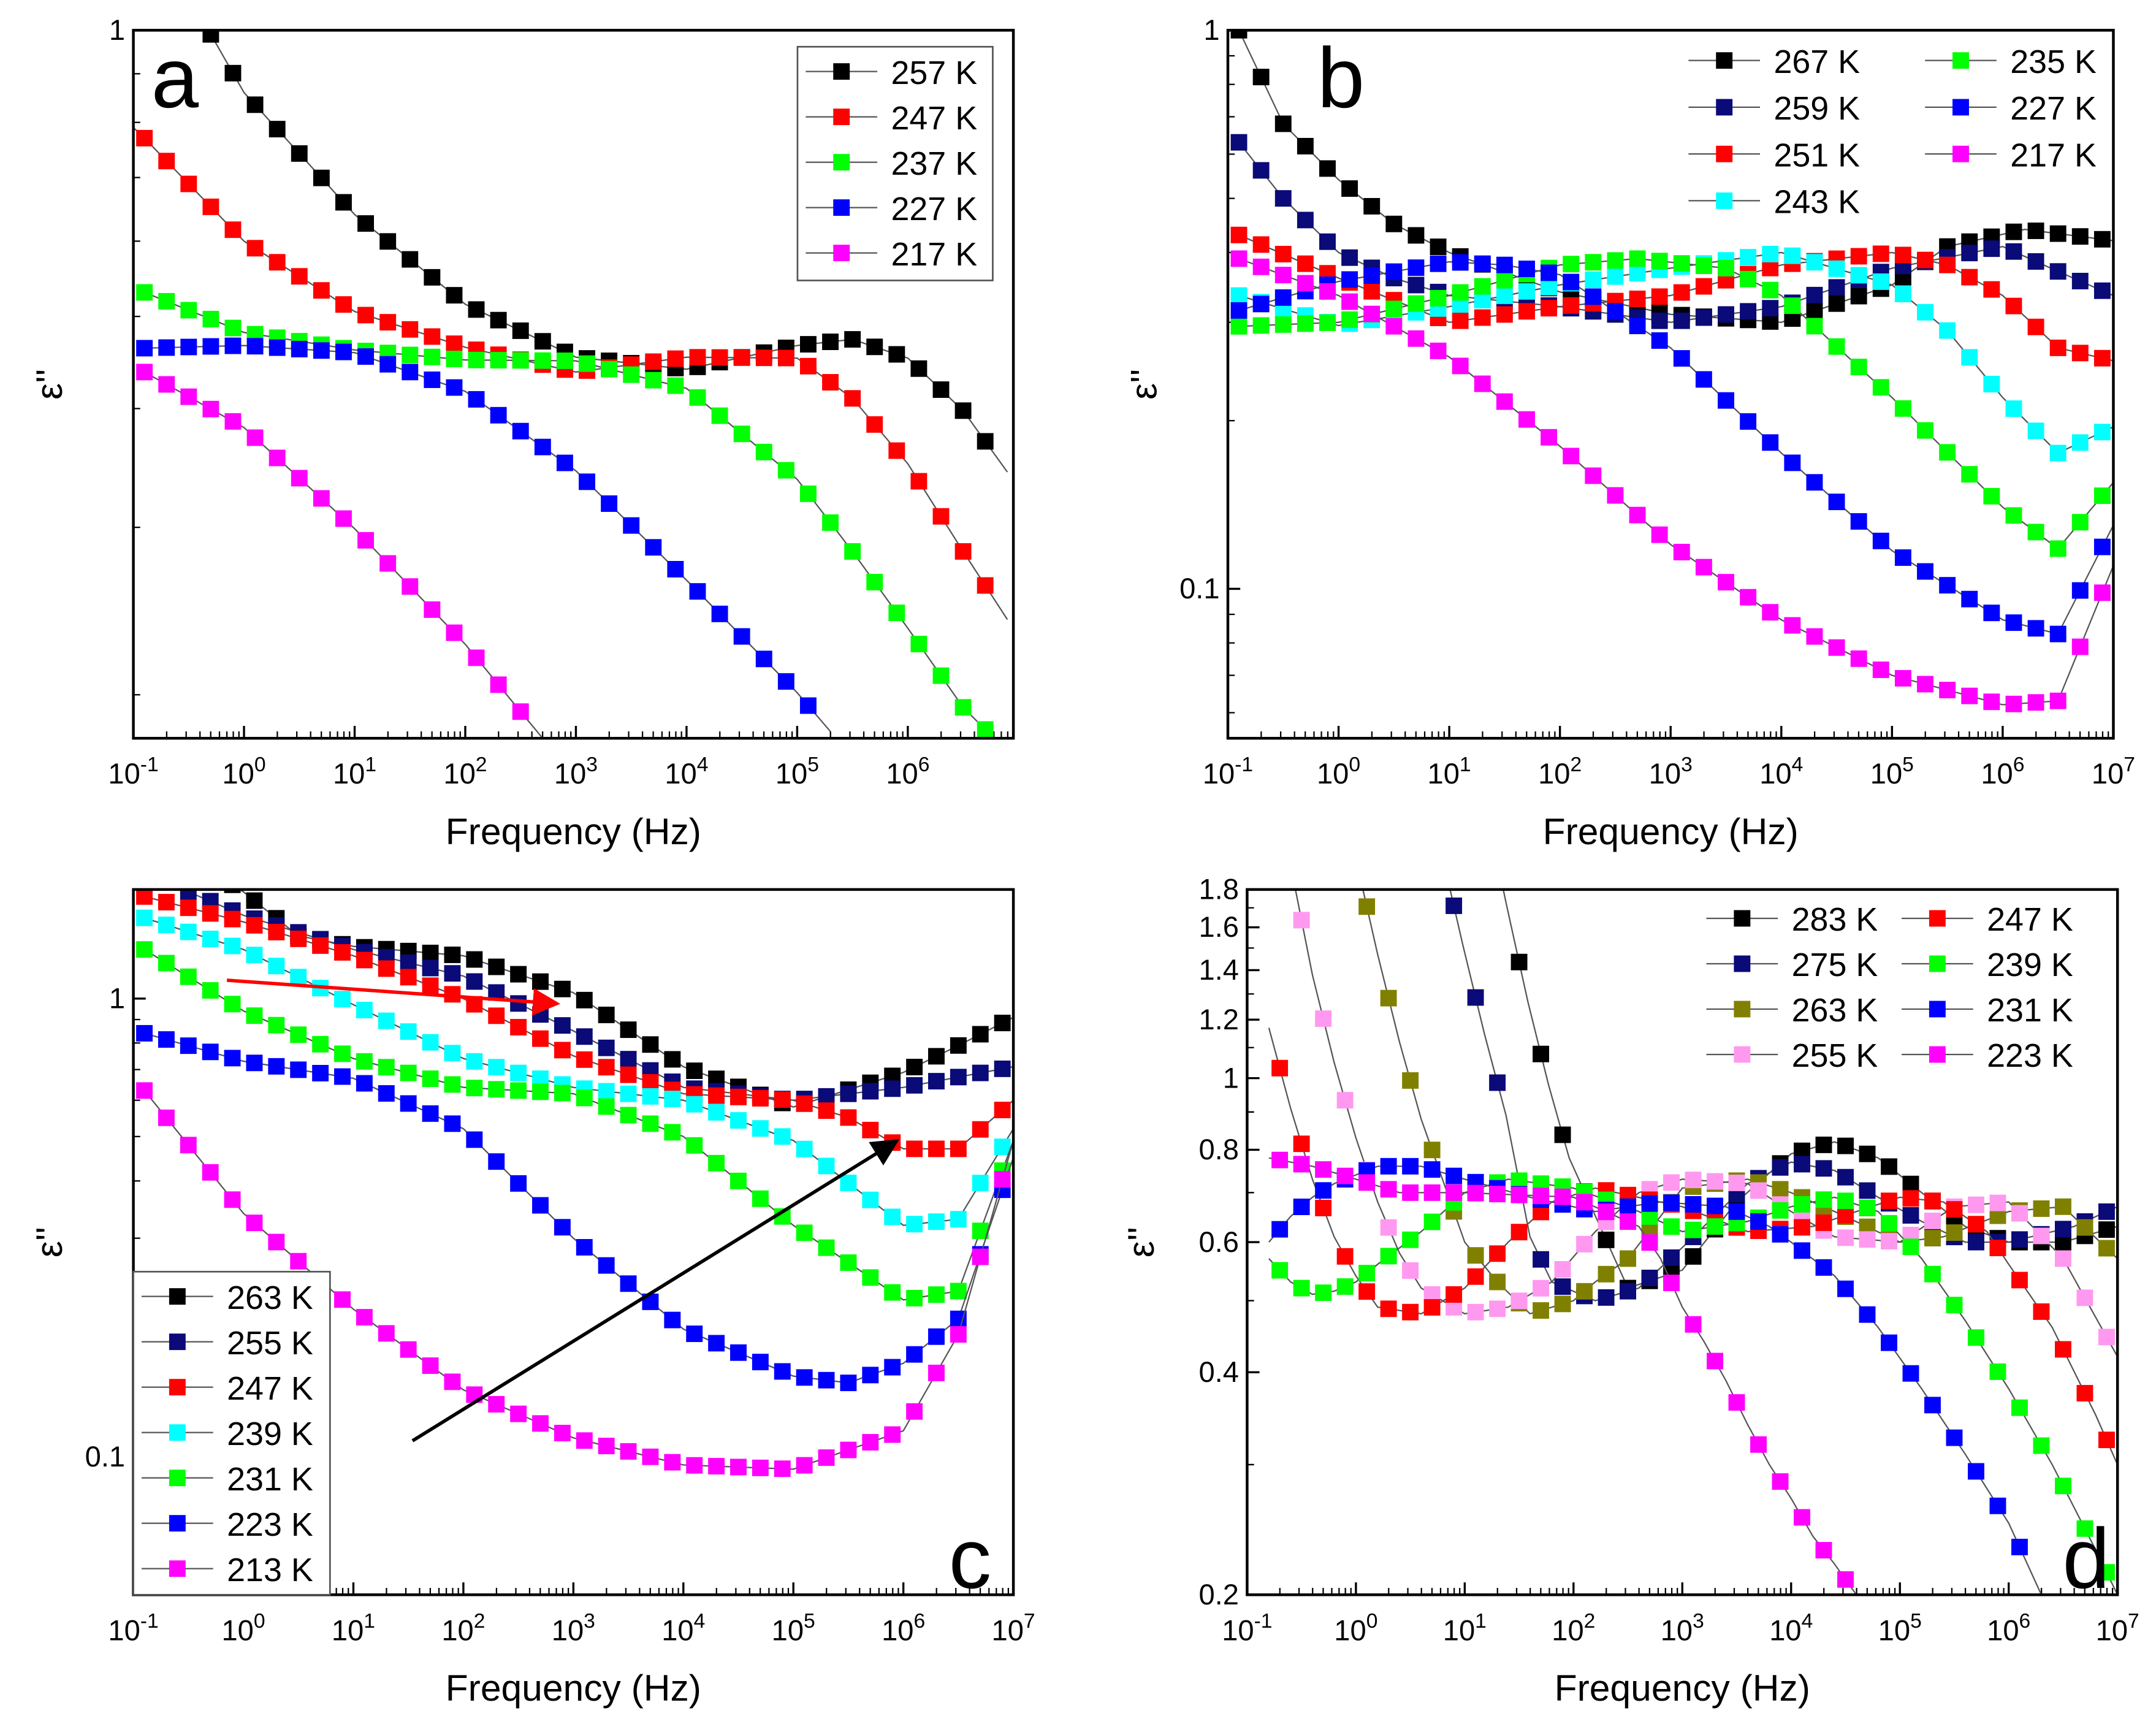  I want to click on legend-label: 255 K, so click(270, 1343).